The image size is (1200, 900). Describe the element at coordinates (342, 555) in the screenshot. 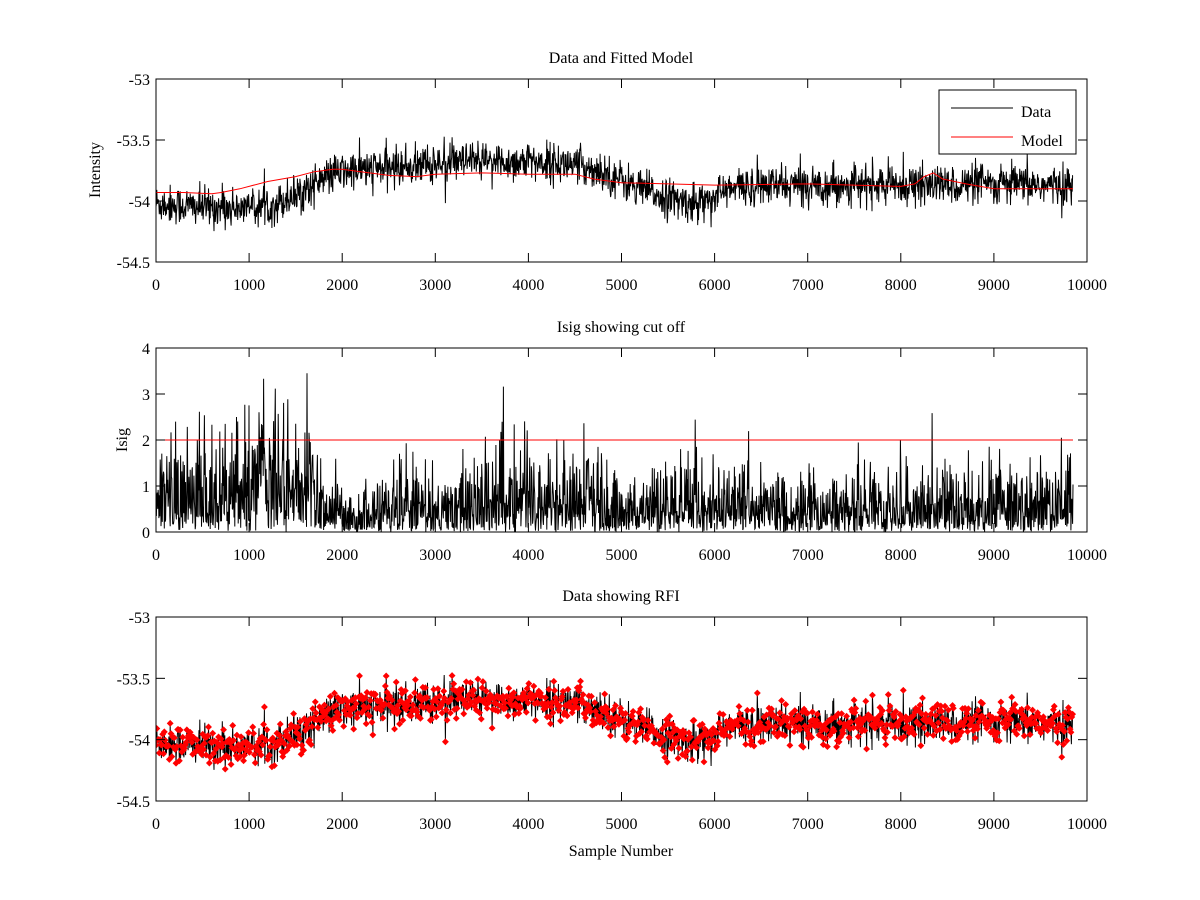

I see `x-tick-label: 2000` at that location.